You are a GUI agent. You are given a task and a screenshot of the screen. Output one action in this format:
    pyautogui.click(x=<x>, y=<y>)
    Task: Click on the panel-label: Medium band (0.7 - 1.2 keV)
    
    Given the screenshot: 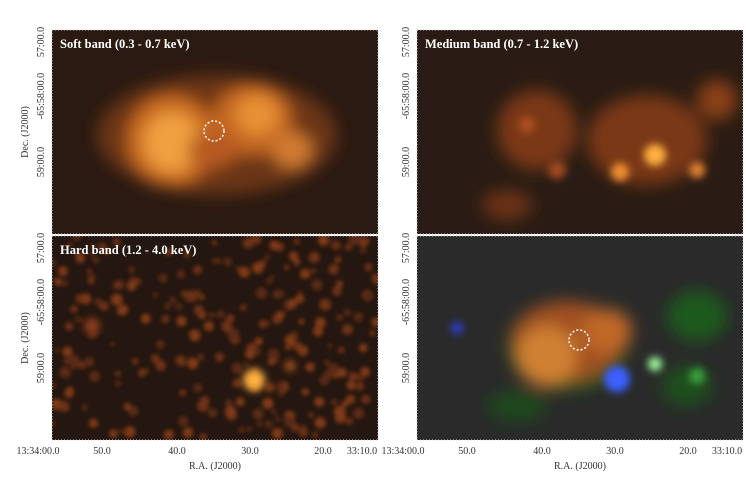 What is the action you would take?
    pyautogui.click(x=501, y=44)
    